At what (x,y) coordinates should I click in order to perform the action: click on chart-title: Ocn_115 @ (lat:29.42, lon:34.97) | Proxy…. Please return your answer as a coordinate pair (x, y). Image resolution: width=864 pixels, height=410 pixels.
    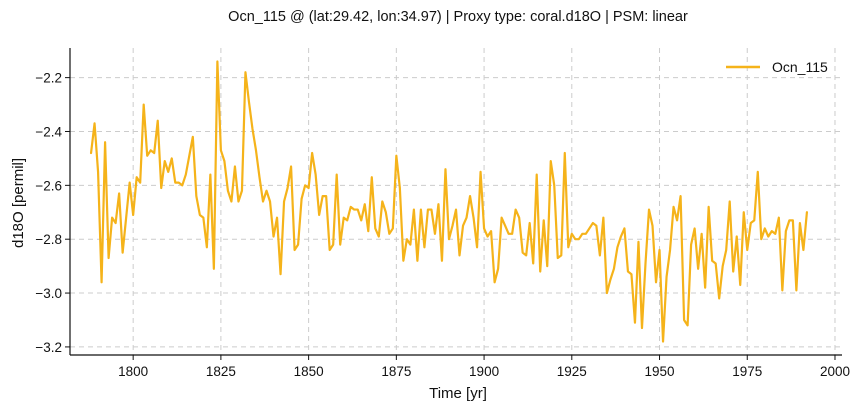
    Looking at the image, I should click on (458, 17).